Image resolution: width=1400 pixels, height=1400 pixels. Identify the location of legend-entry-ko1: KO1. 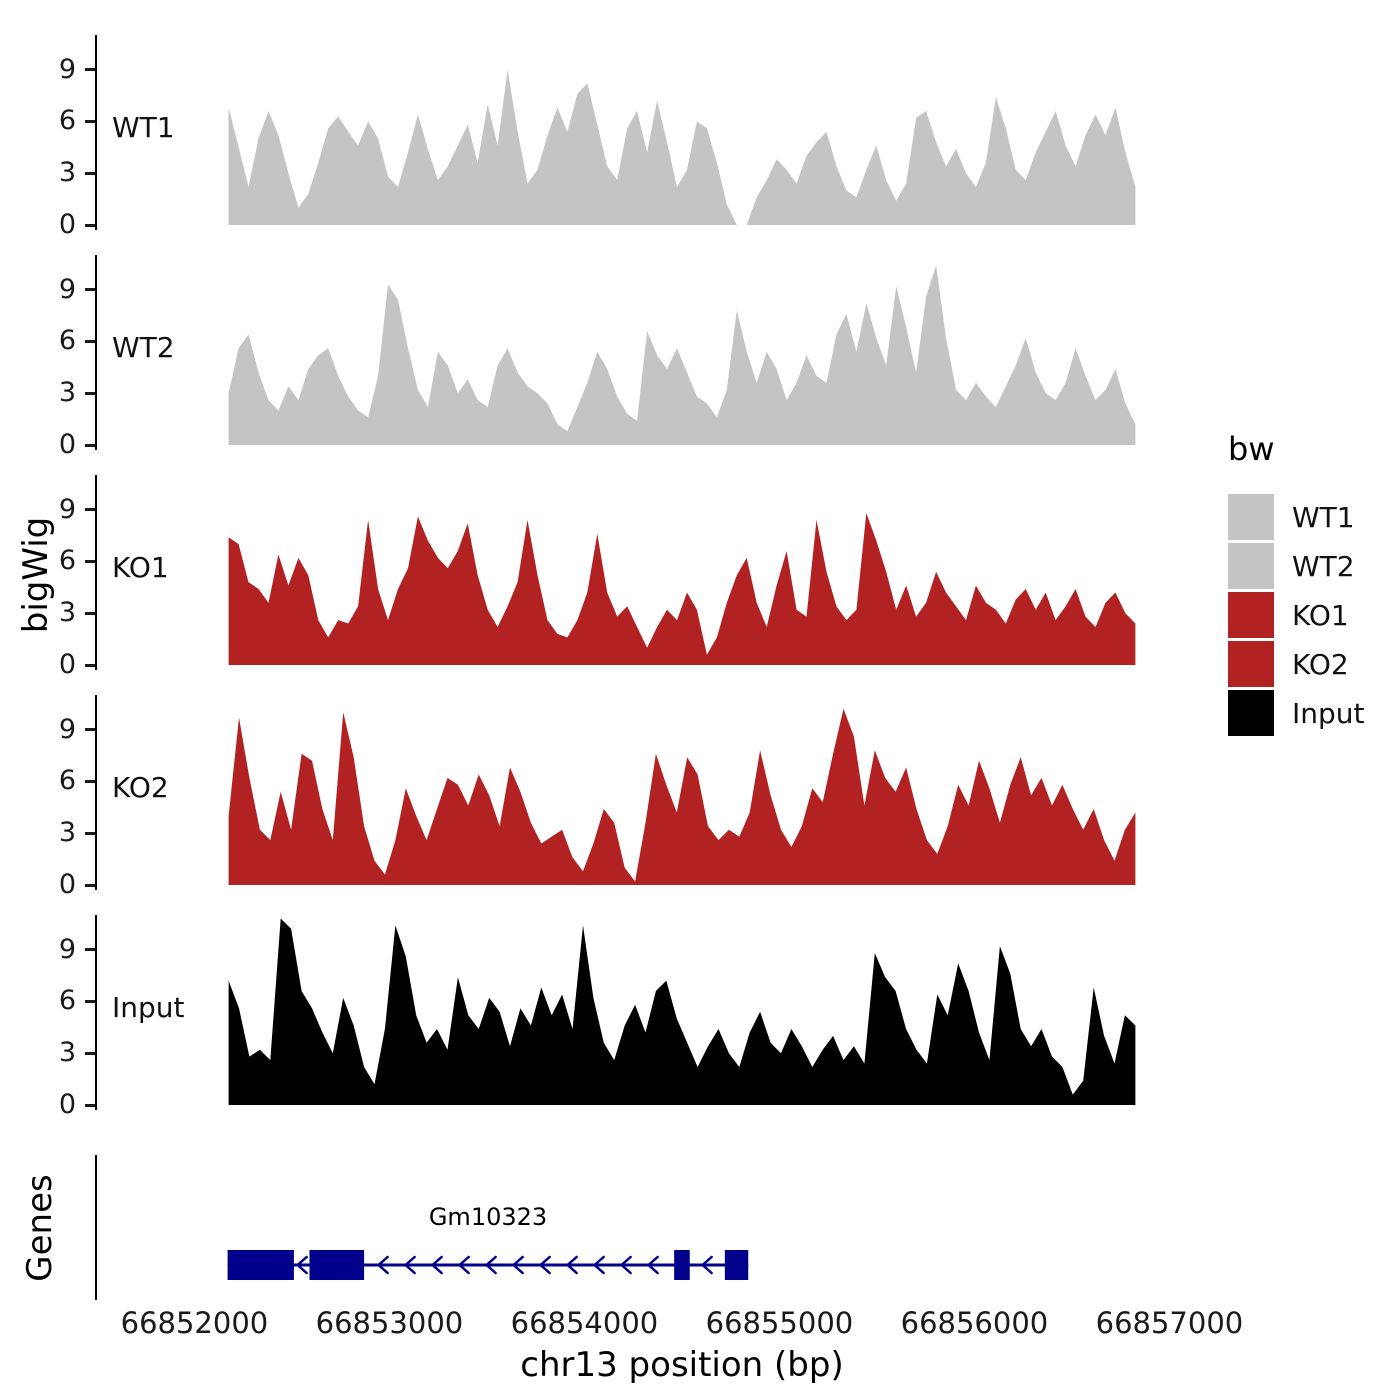
(1296, 615).